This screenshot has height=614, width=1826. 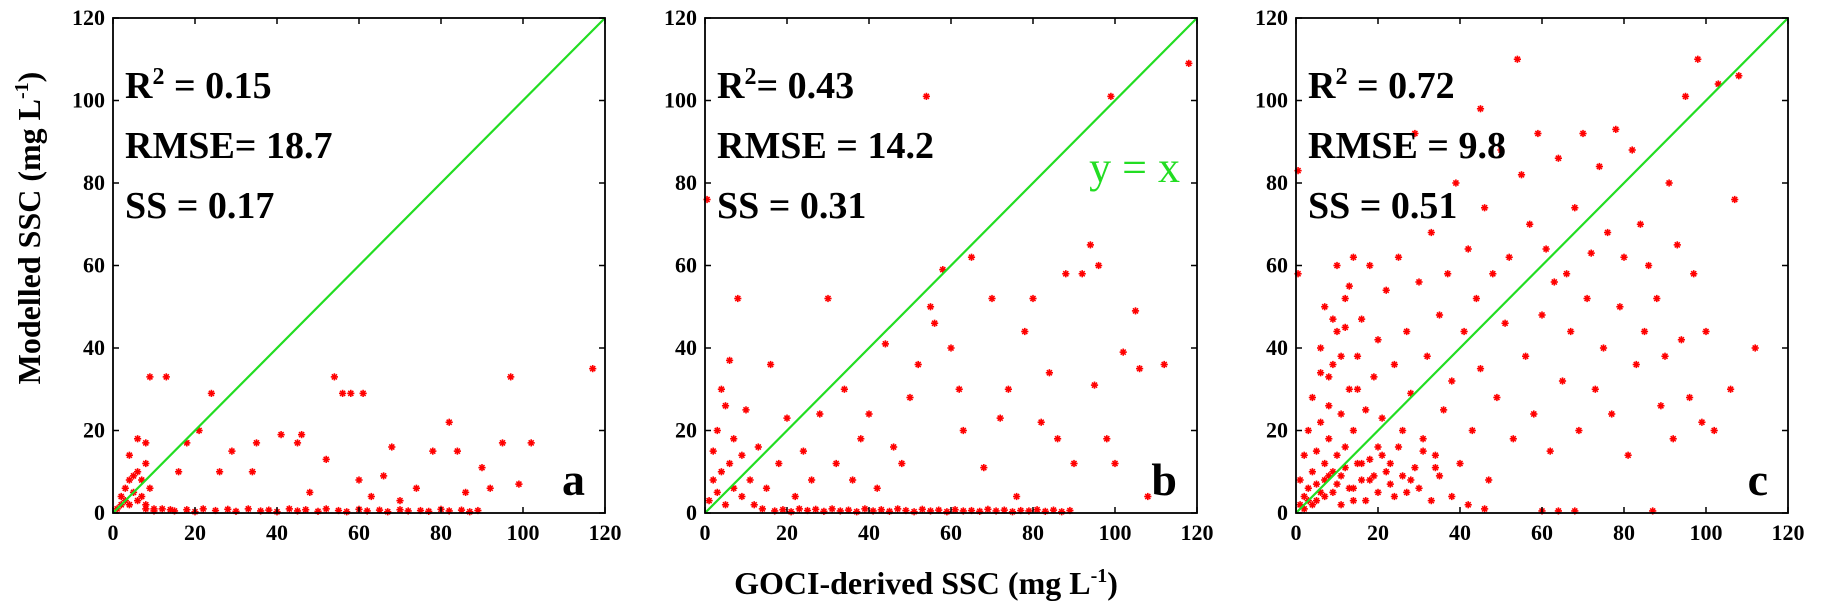 What do you see at coordinates (1164, 479) in the screenshot?
I see `panel-letter: b` at bounding box center [1164, 479].